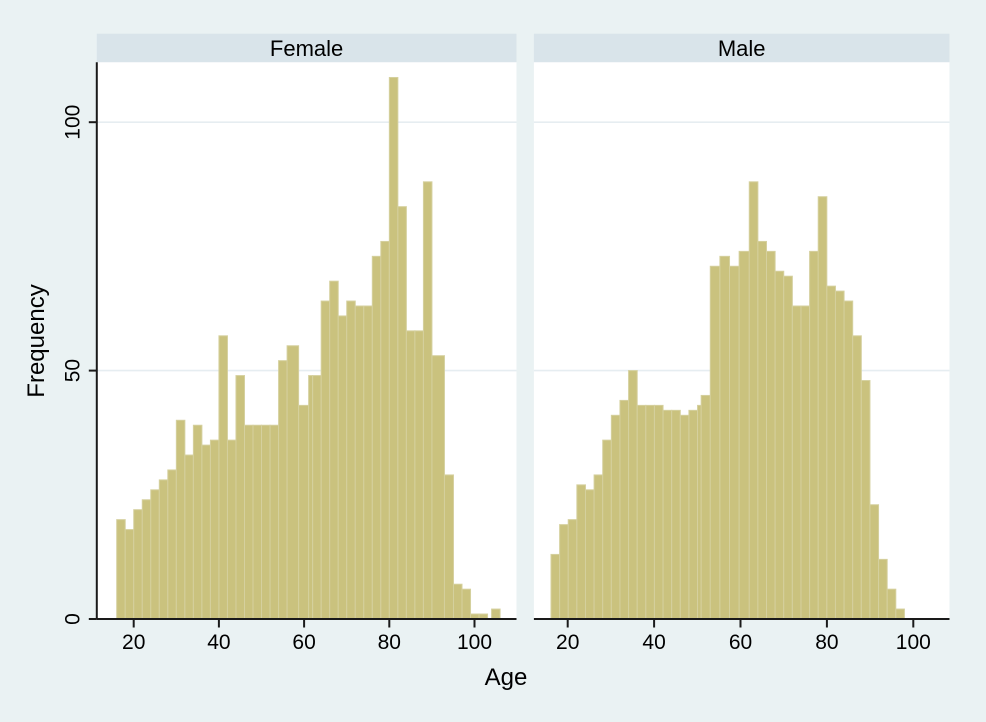 This screenshot has width=986, height=722. Describe the element at coordinates (306, 48) in the screenshot. I see `svg-text: Female` at that location.